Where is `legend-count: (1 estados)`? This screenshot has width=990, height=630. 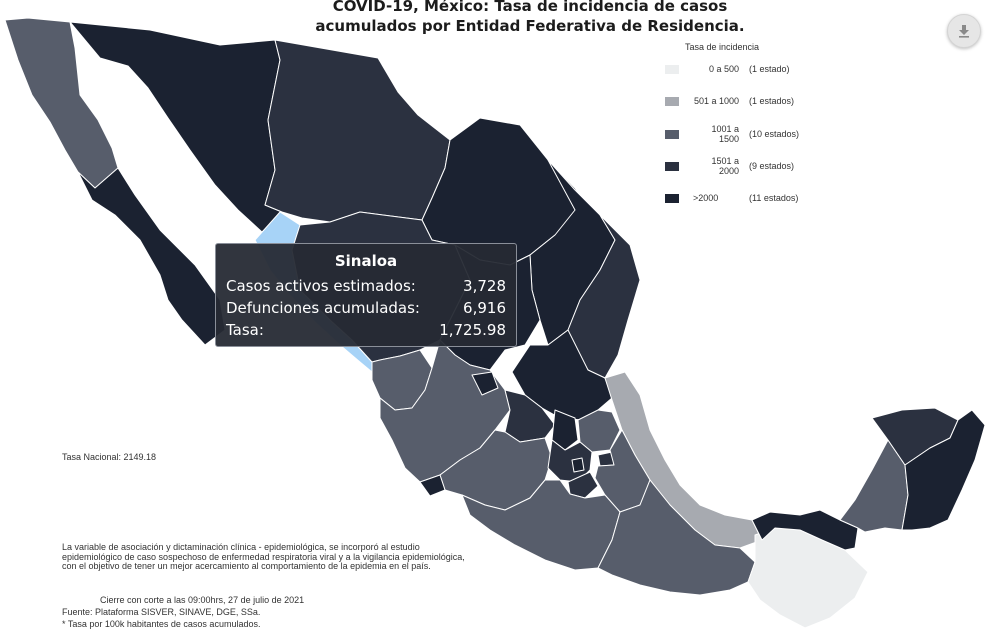 legend-count: (1 estados) is located at coordinates (772, 101).